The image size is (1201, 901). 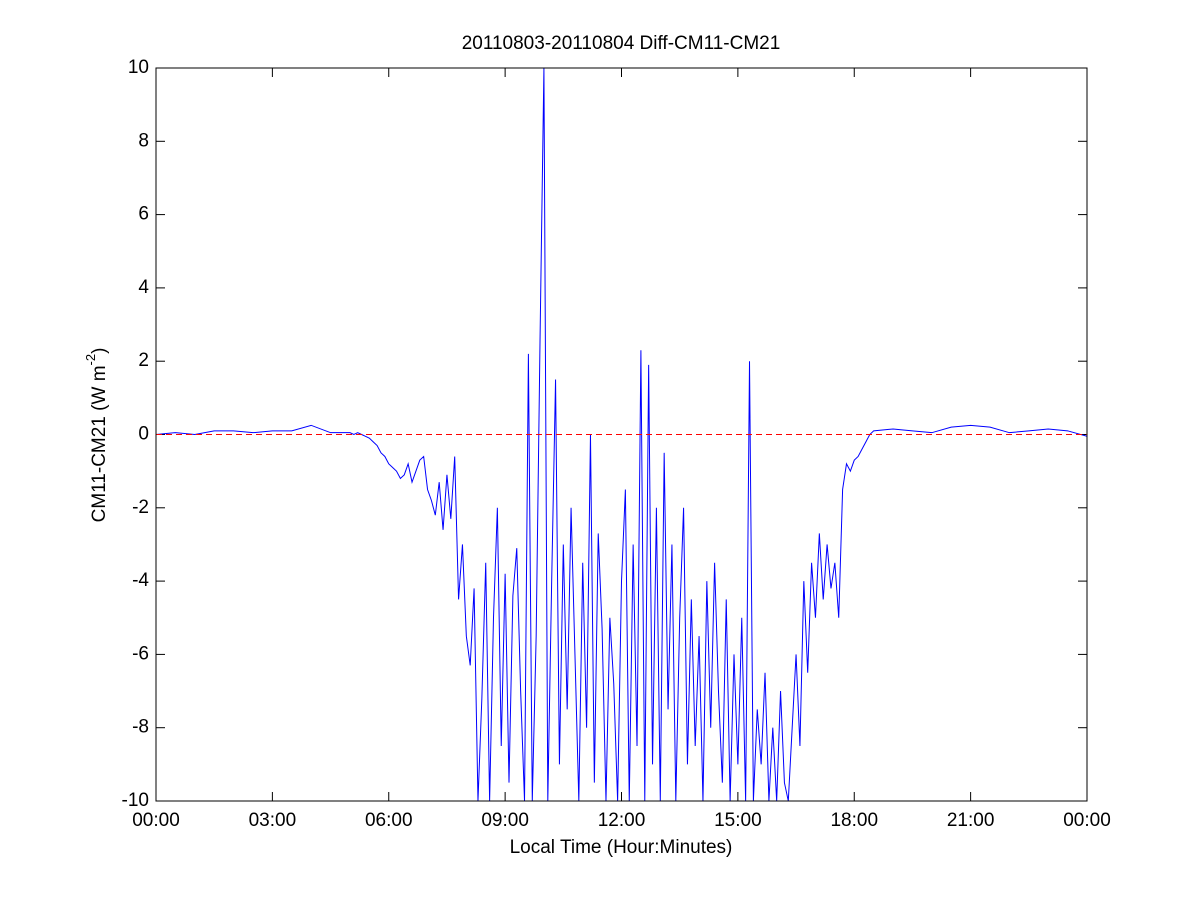 What do you see at coordinates (505, 820) in the screenshot?
I see `x-tick-label: 09:00` at bounding box center [505, 820].